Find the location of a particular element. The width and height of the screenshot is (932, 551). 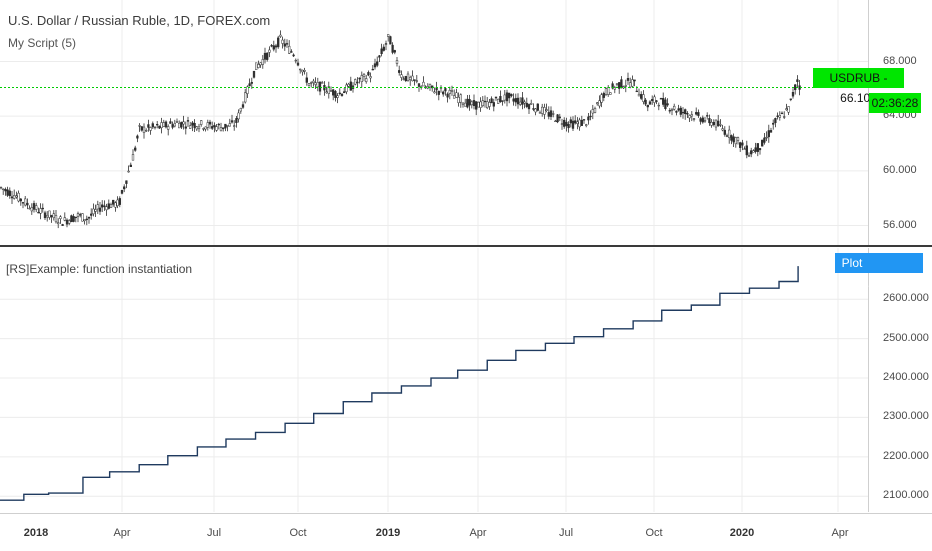

plot-tag-value: 2684.000 is located at coordinates (866, 283).